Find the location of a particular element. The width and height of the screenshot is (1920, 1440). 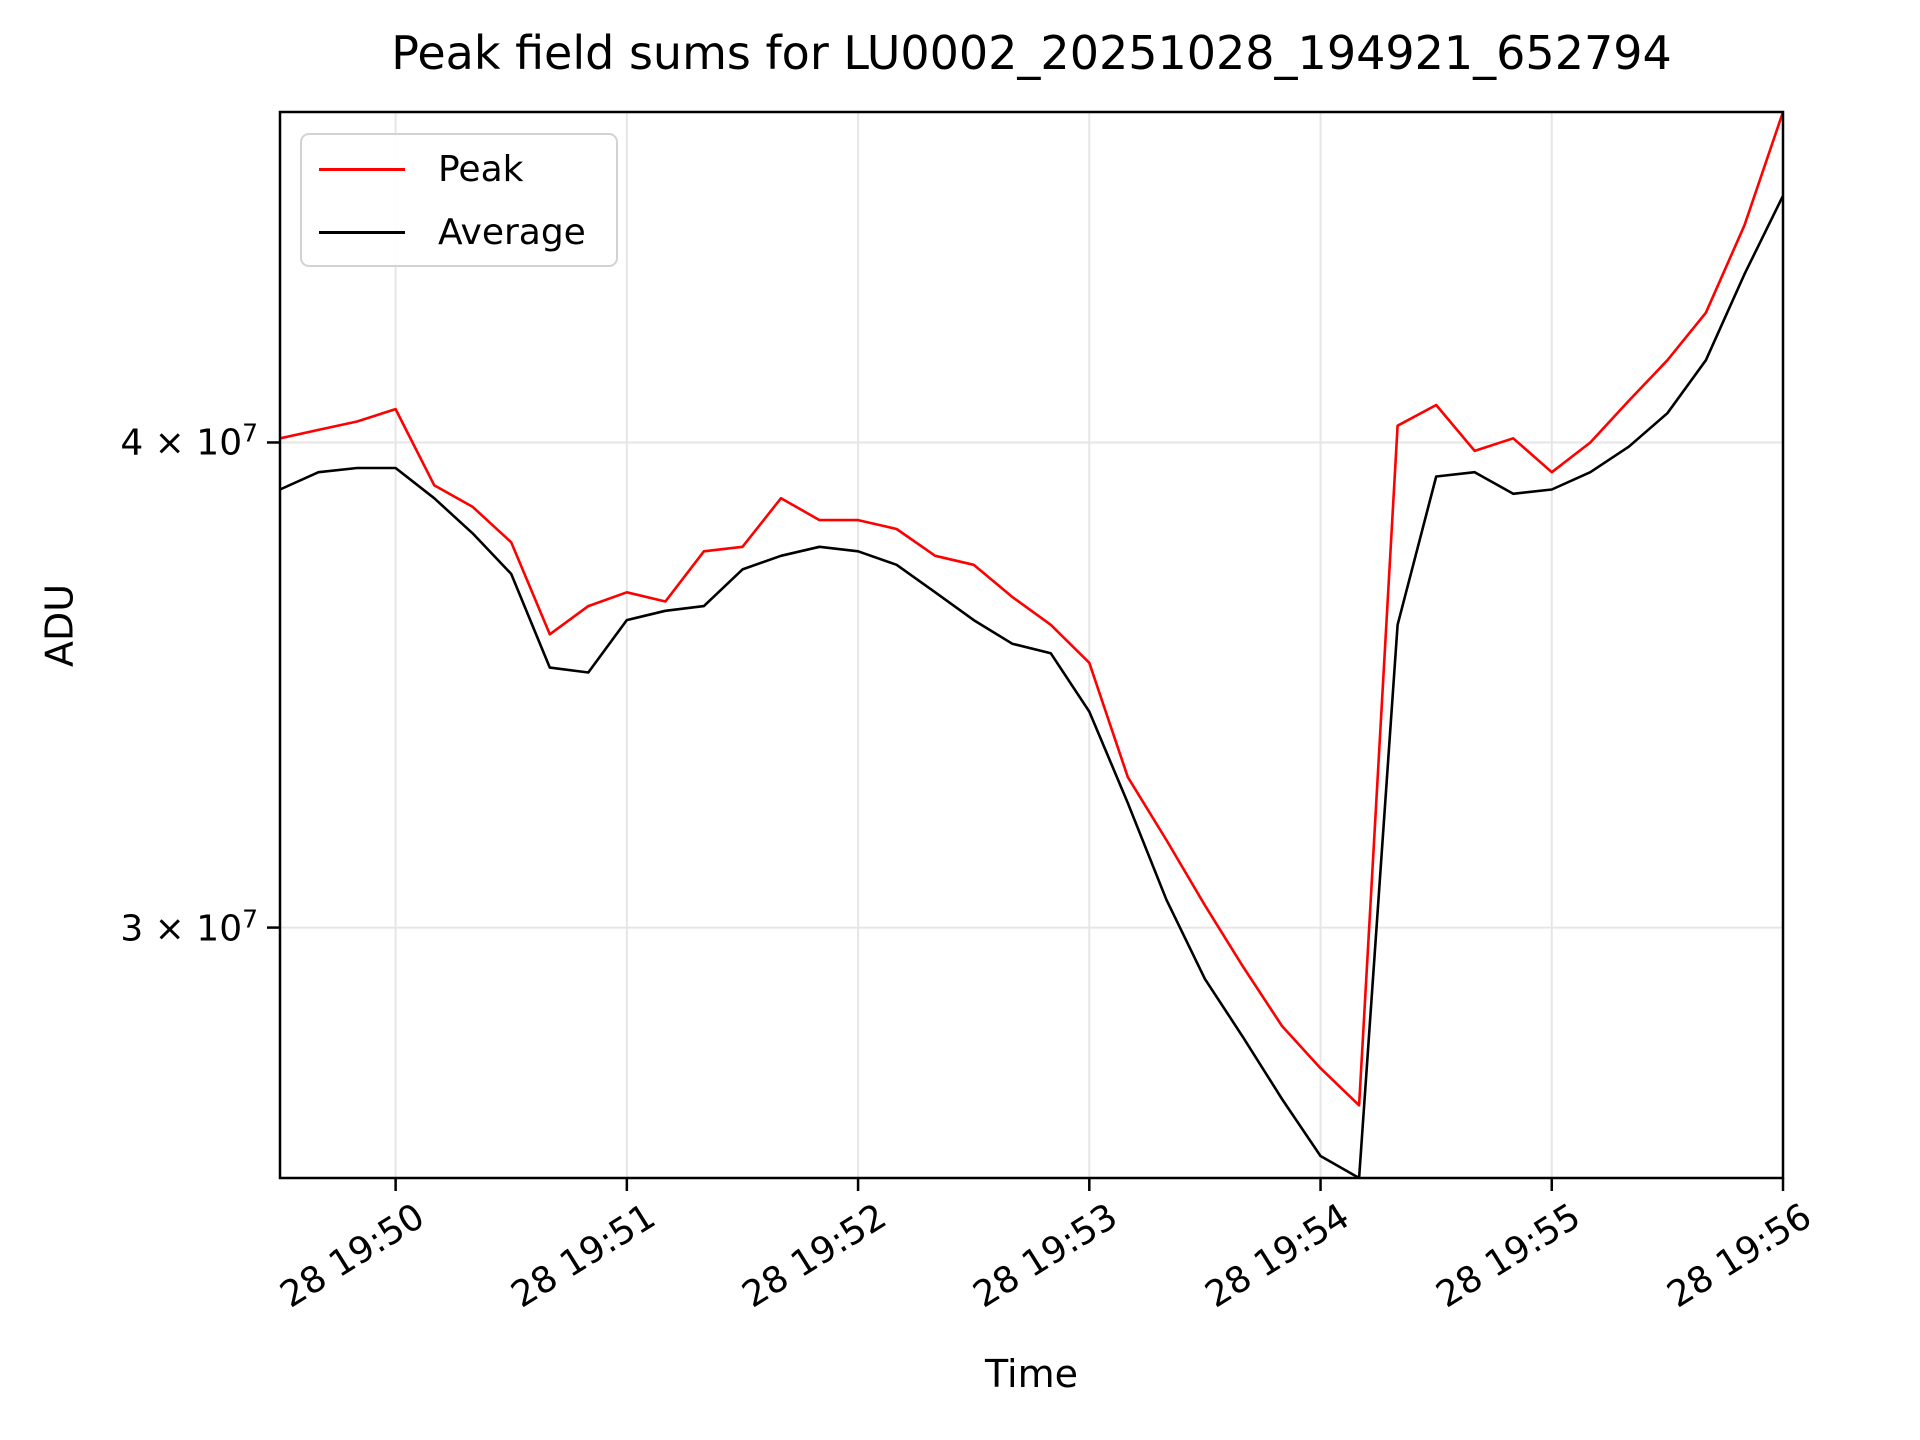

legend-item-average: Average is located at coordinates (459, 232).